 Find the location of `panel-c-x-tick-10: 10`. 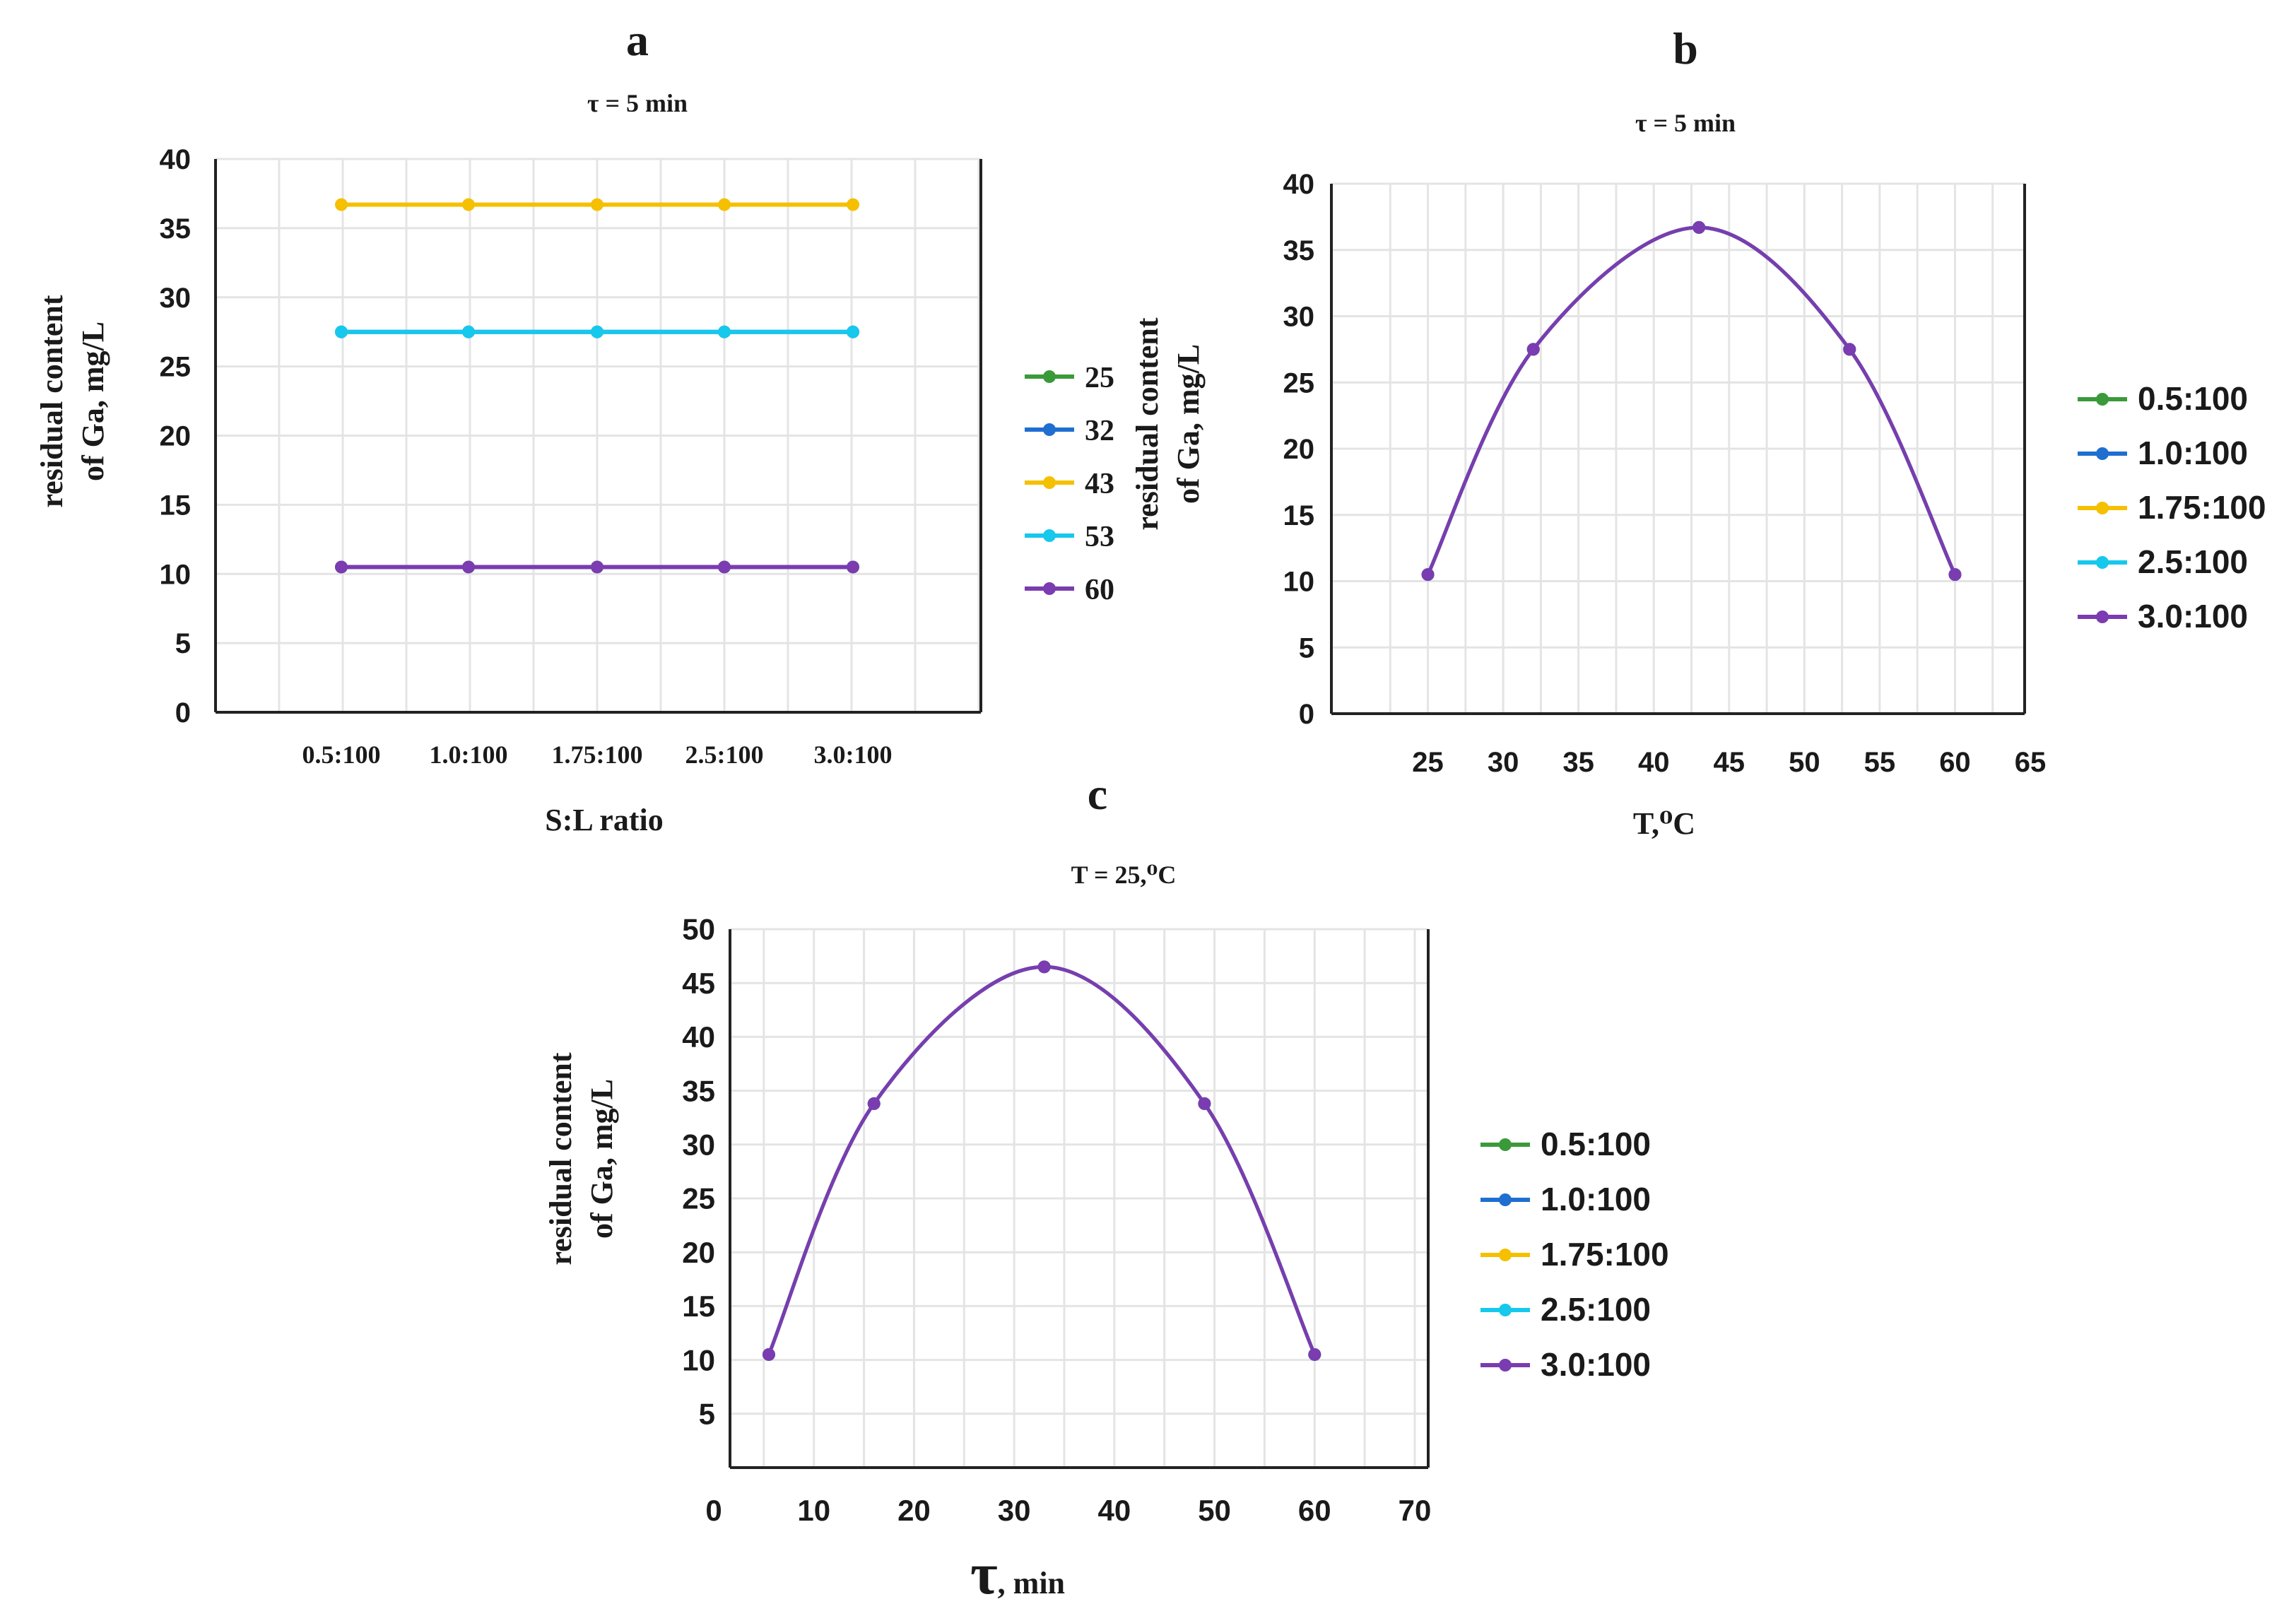

panel-c-x-tick-10: 10 is located at coordinates (814, 1510).